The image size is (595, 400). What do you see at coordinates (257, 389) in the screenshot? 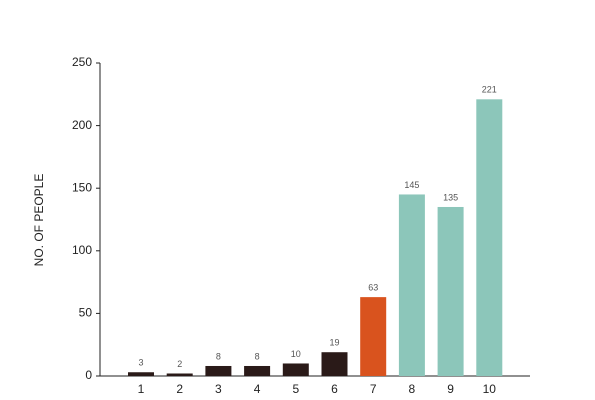
I see `x-tick-label: 4` at bounding box center [257, 389].